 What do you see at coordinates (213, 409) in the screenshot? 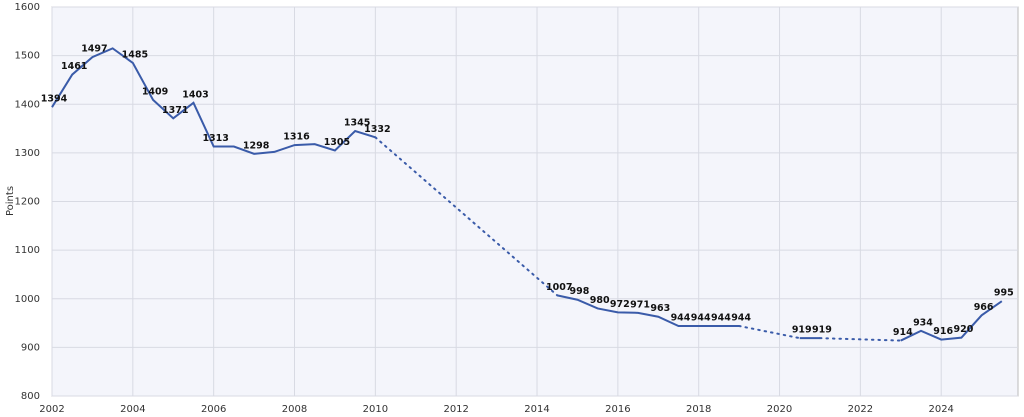
I see `x-tick-label: 2006` at bounding box center [213, 409].